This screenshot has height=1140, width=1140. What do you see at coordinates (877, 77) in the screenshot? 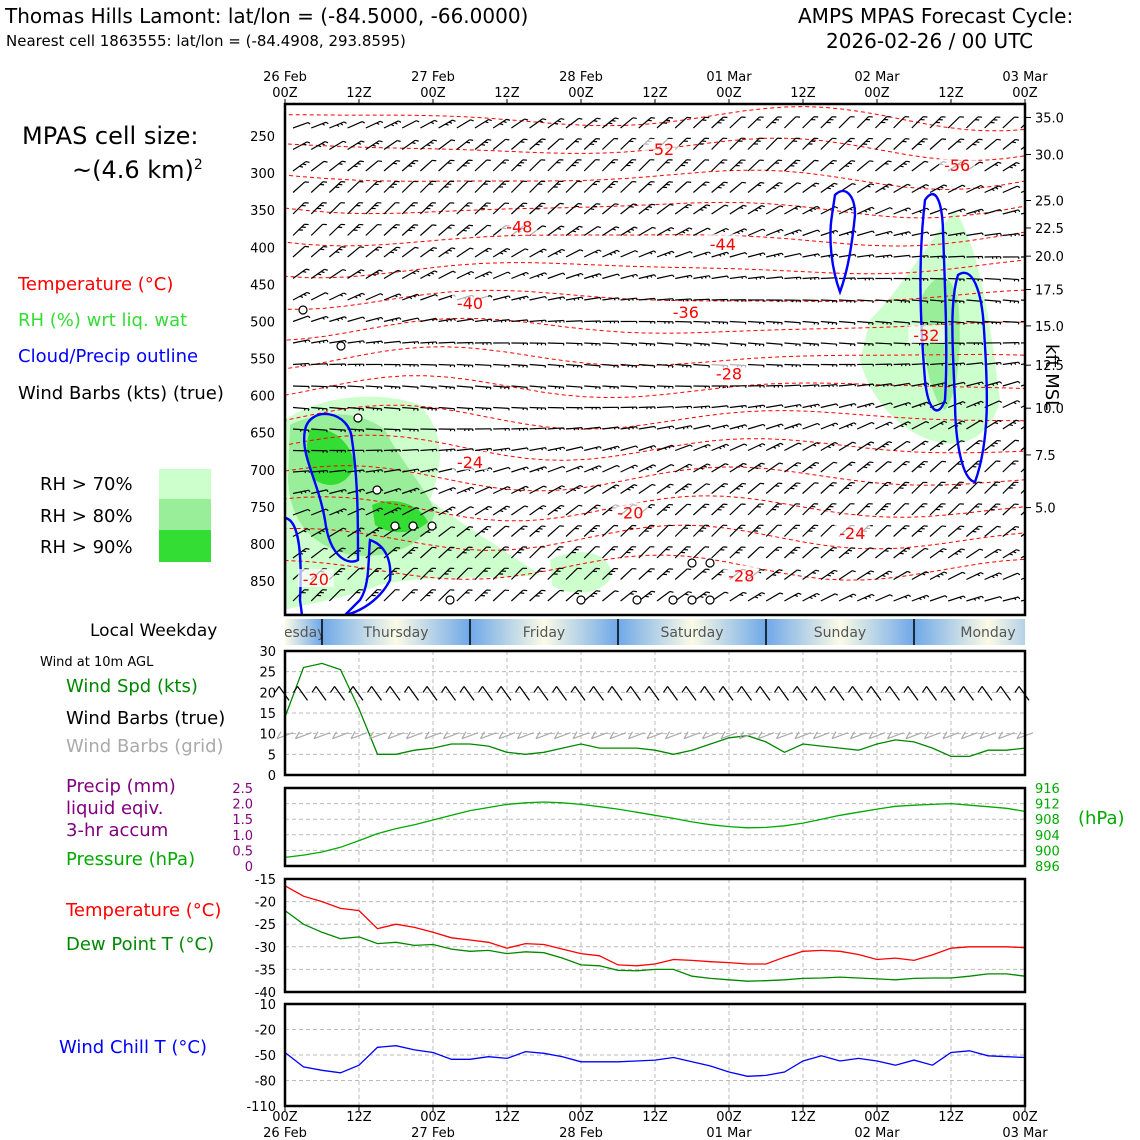
I see `top-date-label: 02 Mar` at bounding box center [877, 77].